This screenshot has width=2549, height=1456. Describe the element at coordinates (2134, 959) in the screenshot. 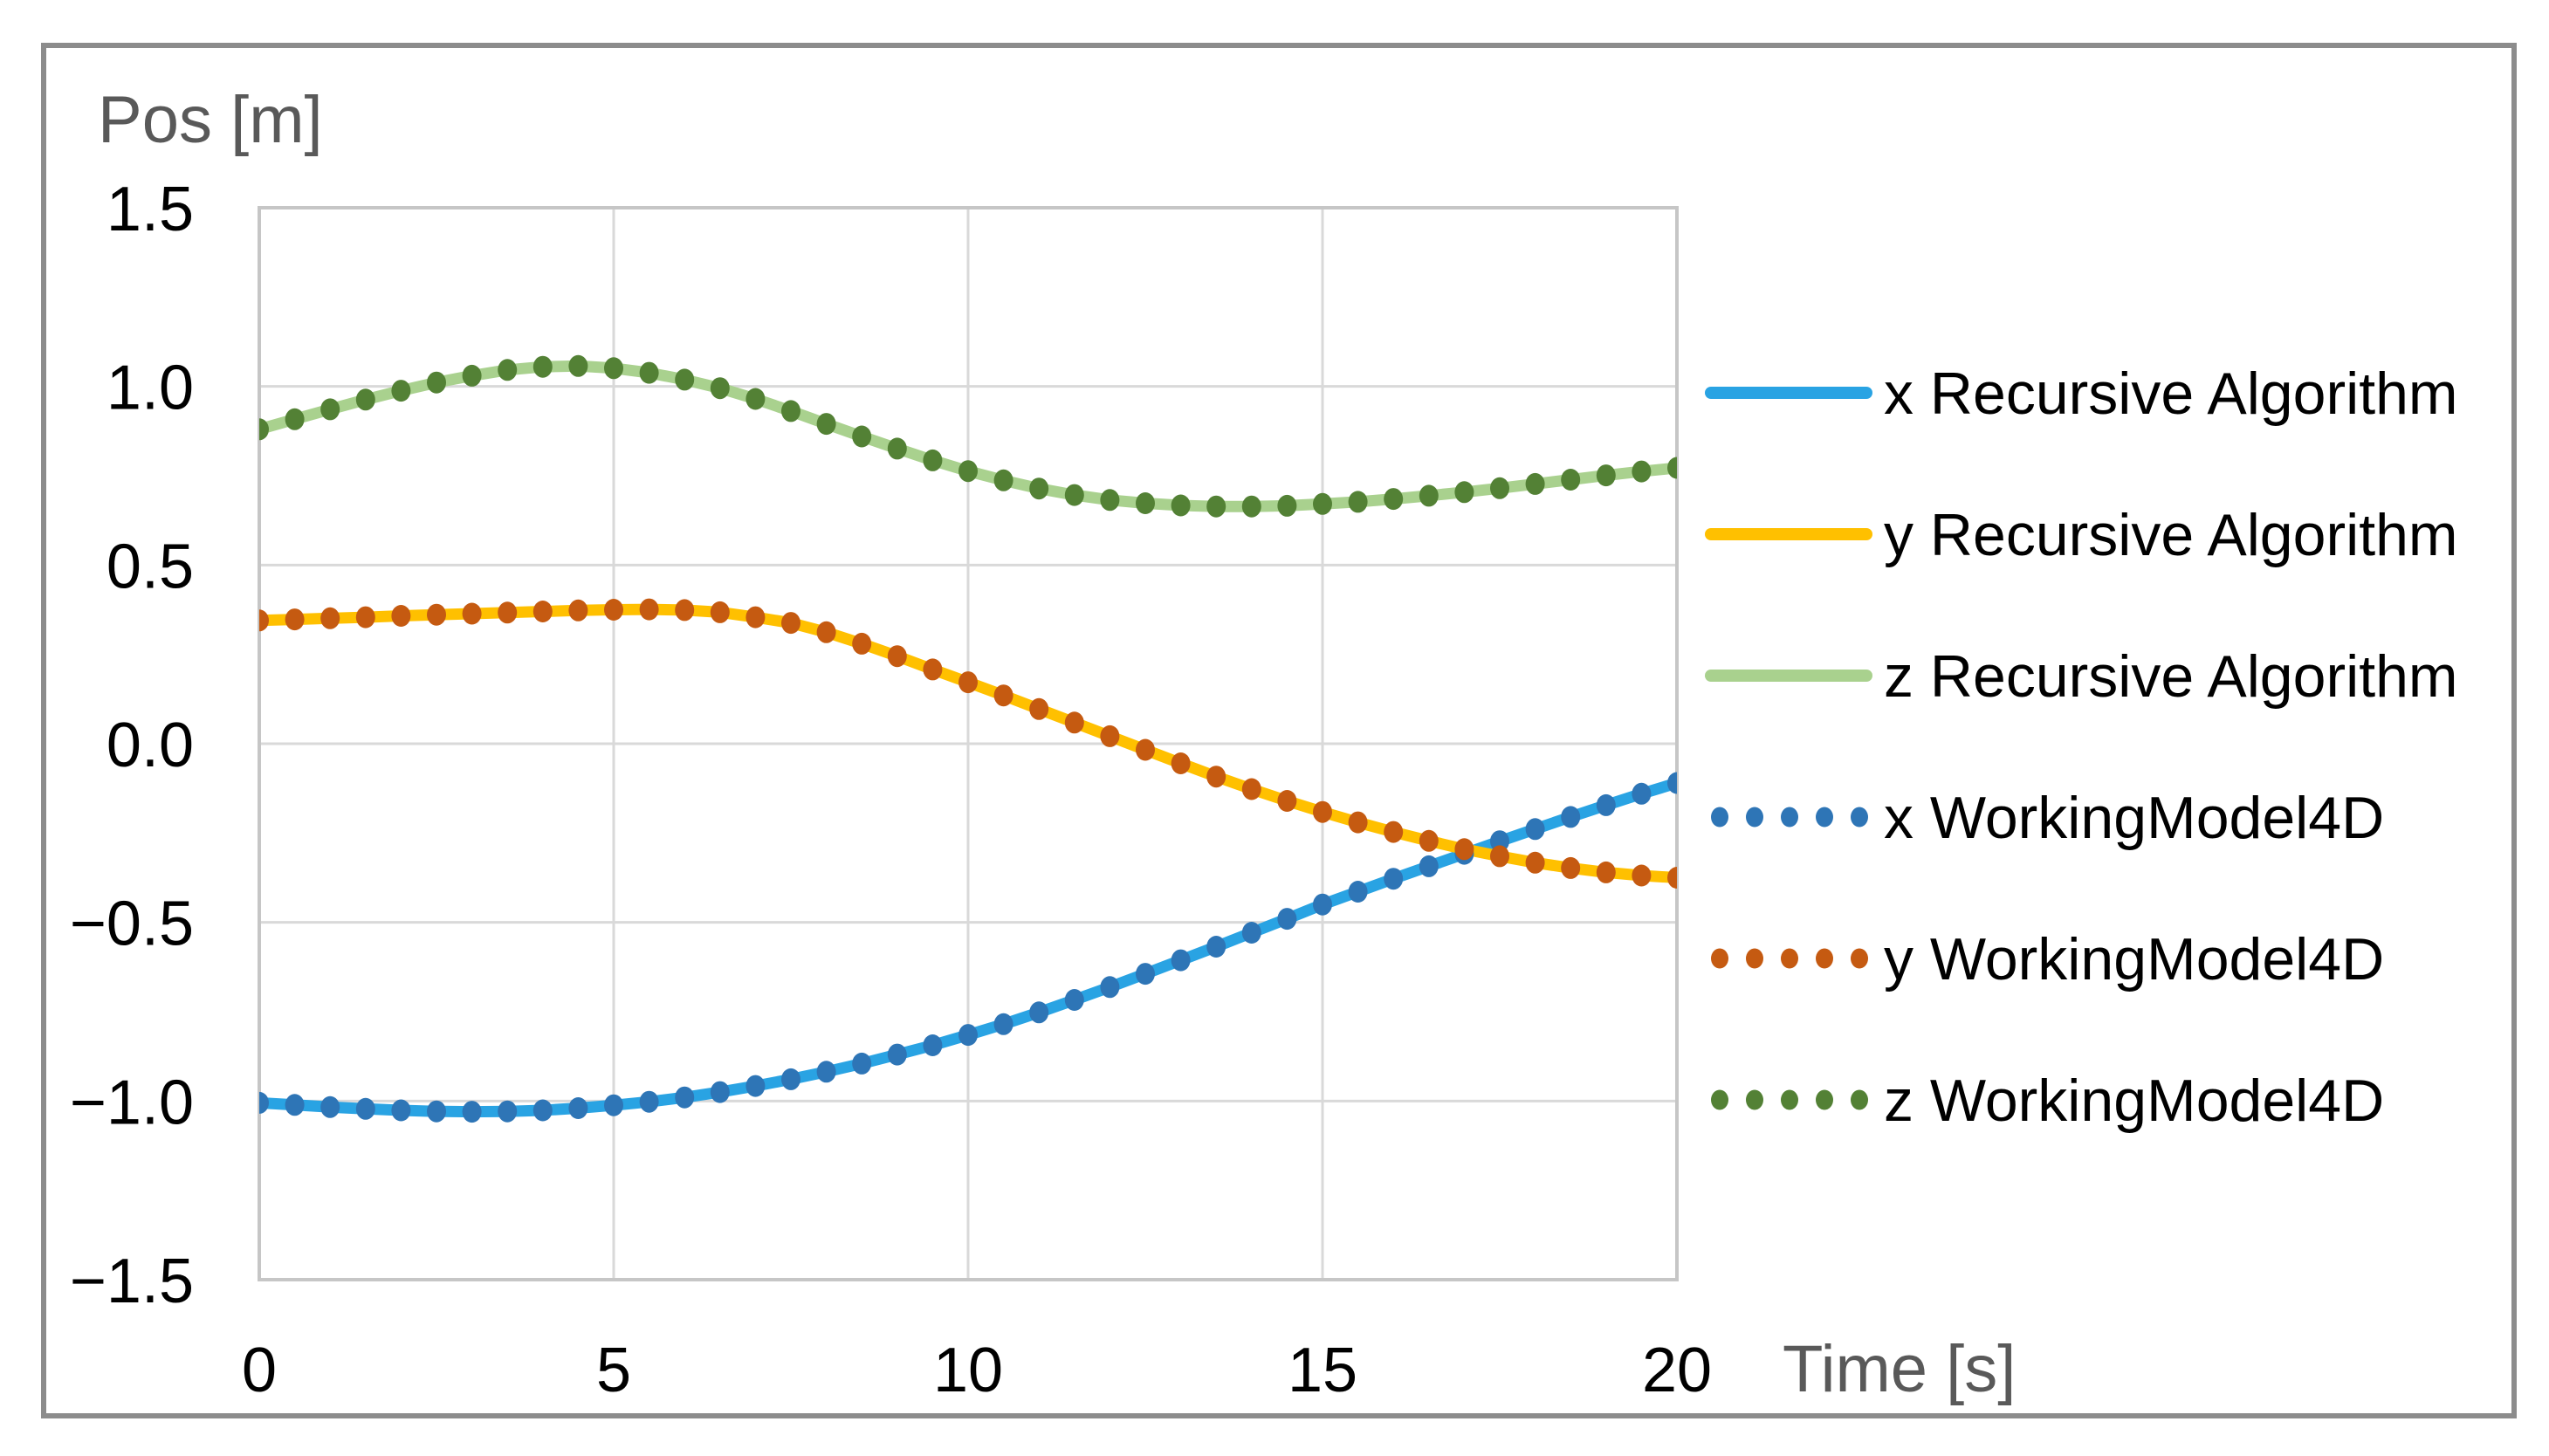

I see `legend-label: y WorkingModel4D` at that location.